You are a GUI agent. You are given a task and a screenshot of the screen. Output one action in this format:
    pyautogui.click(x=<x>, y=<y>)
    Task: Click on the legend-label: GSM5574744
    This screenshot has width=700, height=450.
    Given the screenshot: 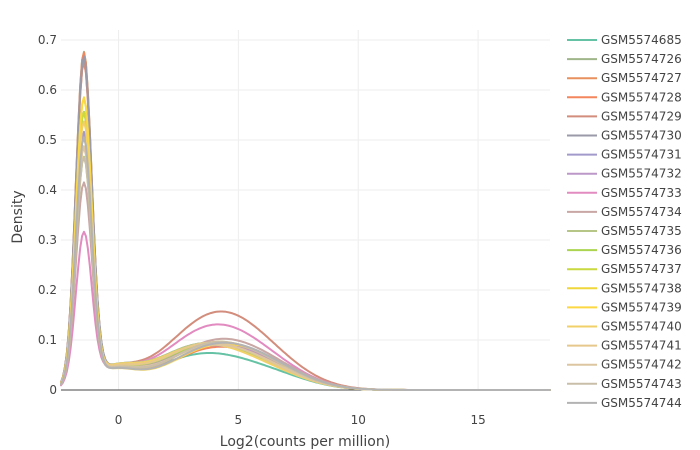 What is the action you would take?
    pyautogui.click(x=641, y=403)
    